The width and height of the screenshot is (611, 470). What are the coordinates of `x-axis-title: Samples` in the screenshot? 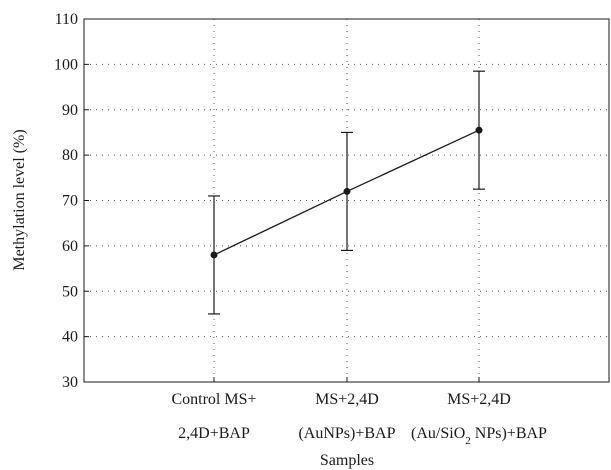 It's located at (347, 460).